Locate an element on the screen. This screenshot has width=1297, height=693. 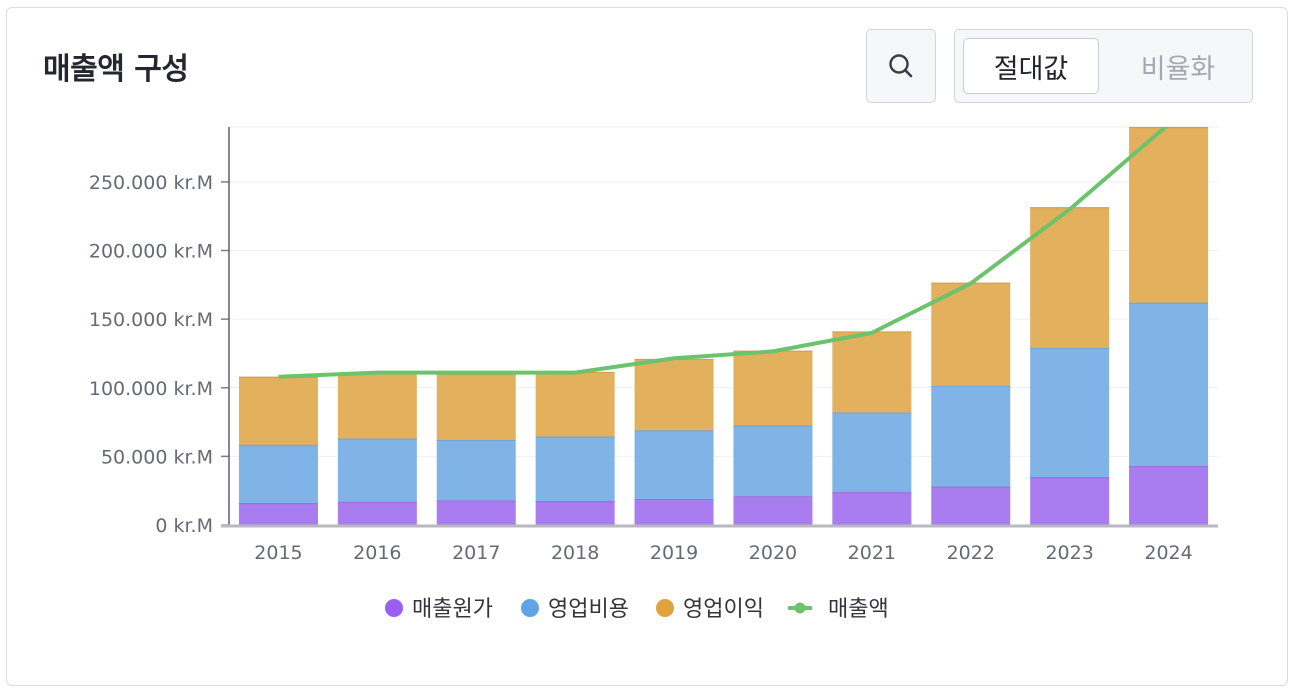
legend-cost-of-sales-marker is located at coordinates (394, 608).